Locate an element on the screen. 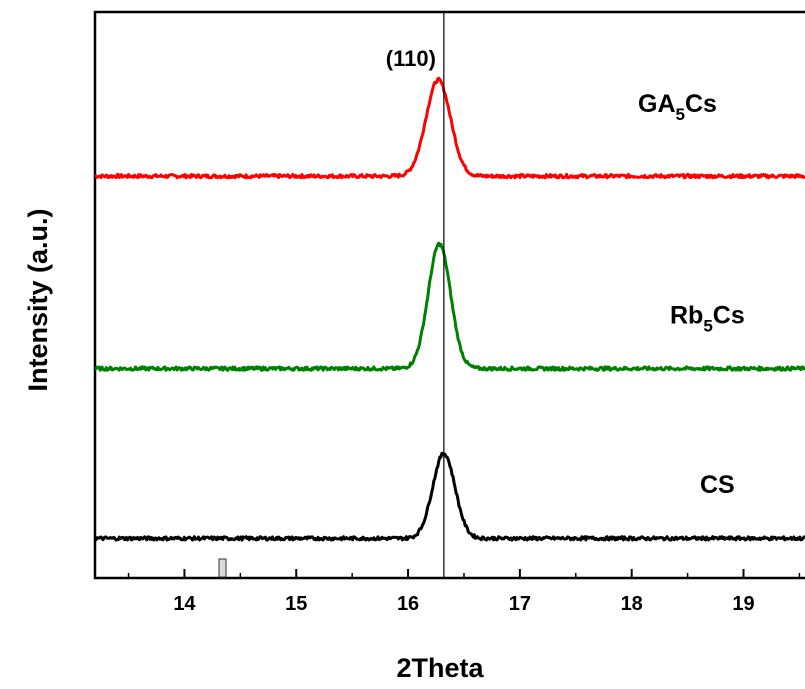 The height and width of the screenshot is (689, 805). series-line-cs is located at coordinates (449, 496).